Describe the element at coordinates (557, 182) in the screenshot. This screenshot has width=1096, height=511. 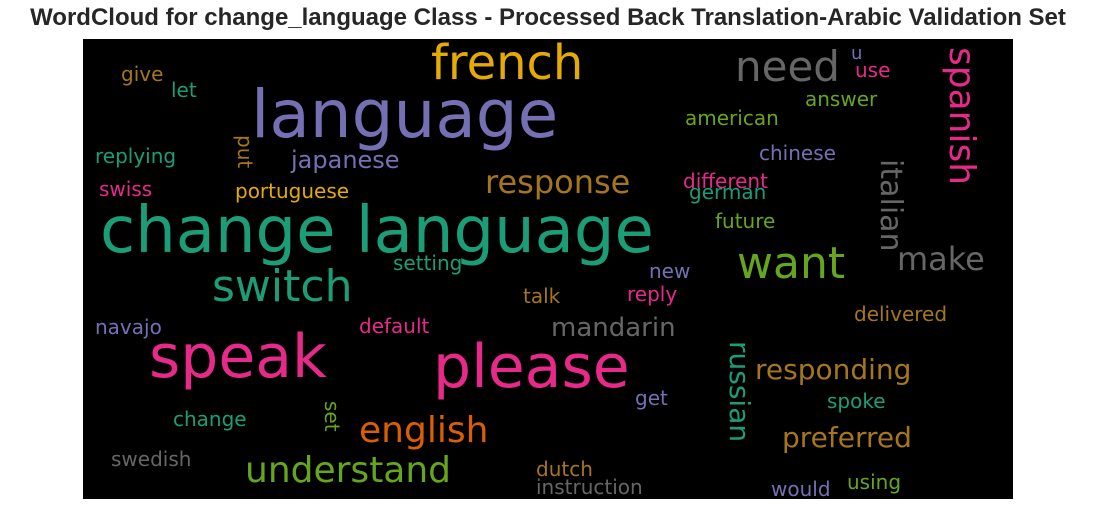
I see `wordcloud-word-response: response` at that location.